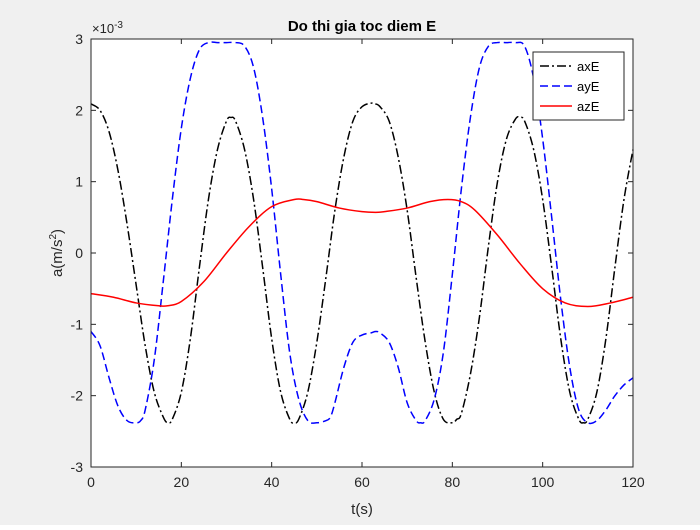  What do you see at coordinates (588, 86) in the screenshot?
I see `legend-ayE-label: ayE` at bounding box center [588, 86].